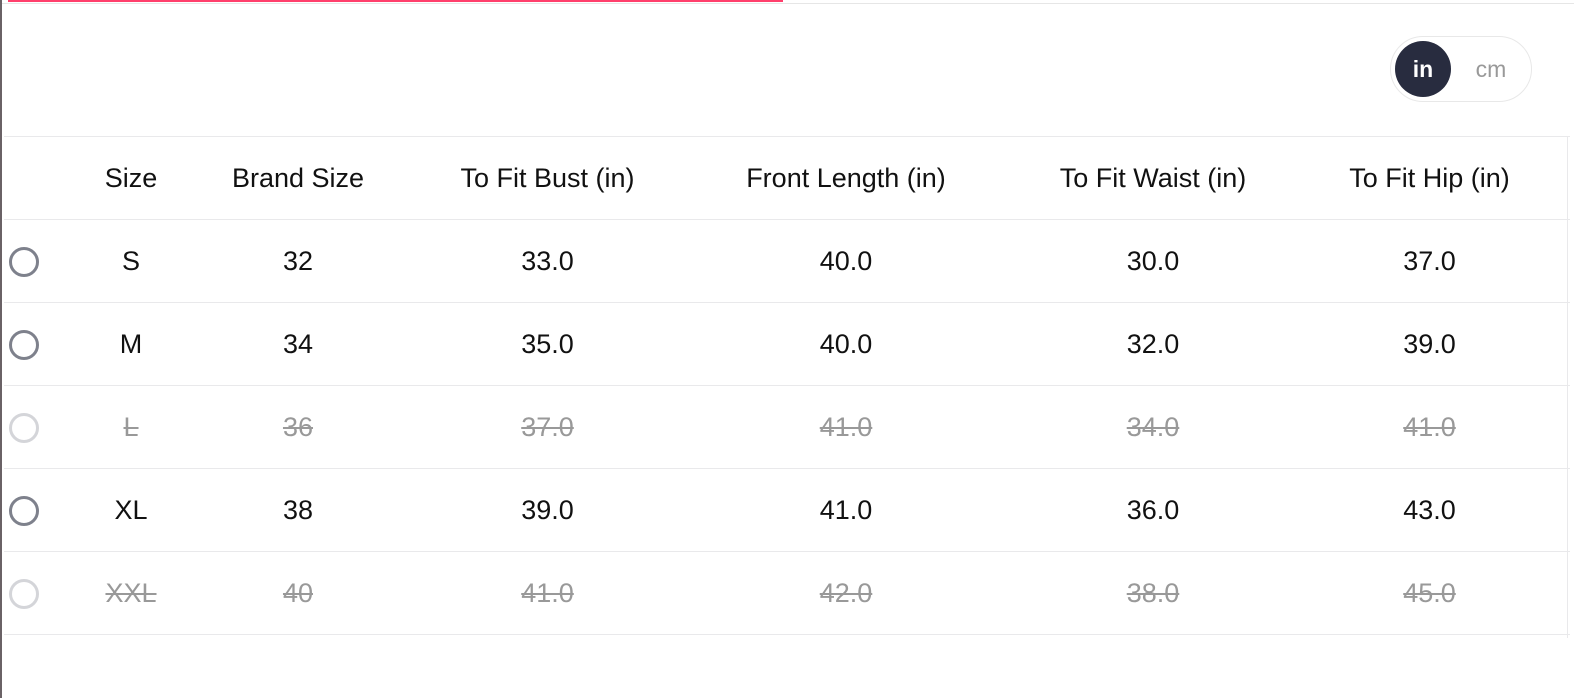 Image resolution: width=1574 pixels, height=698 pixels. I want to click on table-row: M 34 35.0 40.0 32.0 39.0, so click(787, 344).